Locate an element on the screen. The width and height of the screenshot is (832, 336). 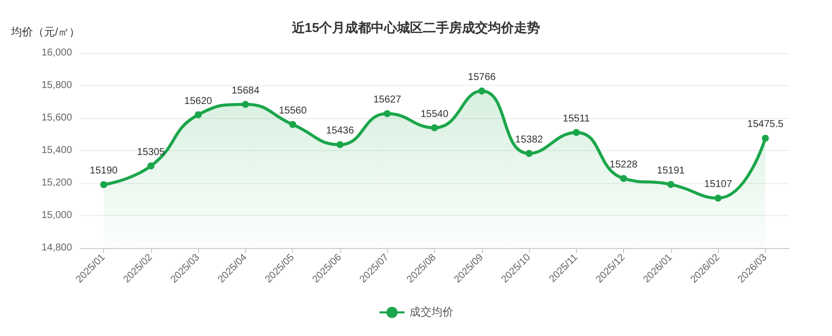
data-label: 15684 is located at coordinates (246, 90).